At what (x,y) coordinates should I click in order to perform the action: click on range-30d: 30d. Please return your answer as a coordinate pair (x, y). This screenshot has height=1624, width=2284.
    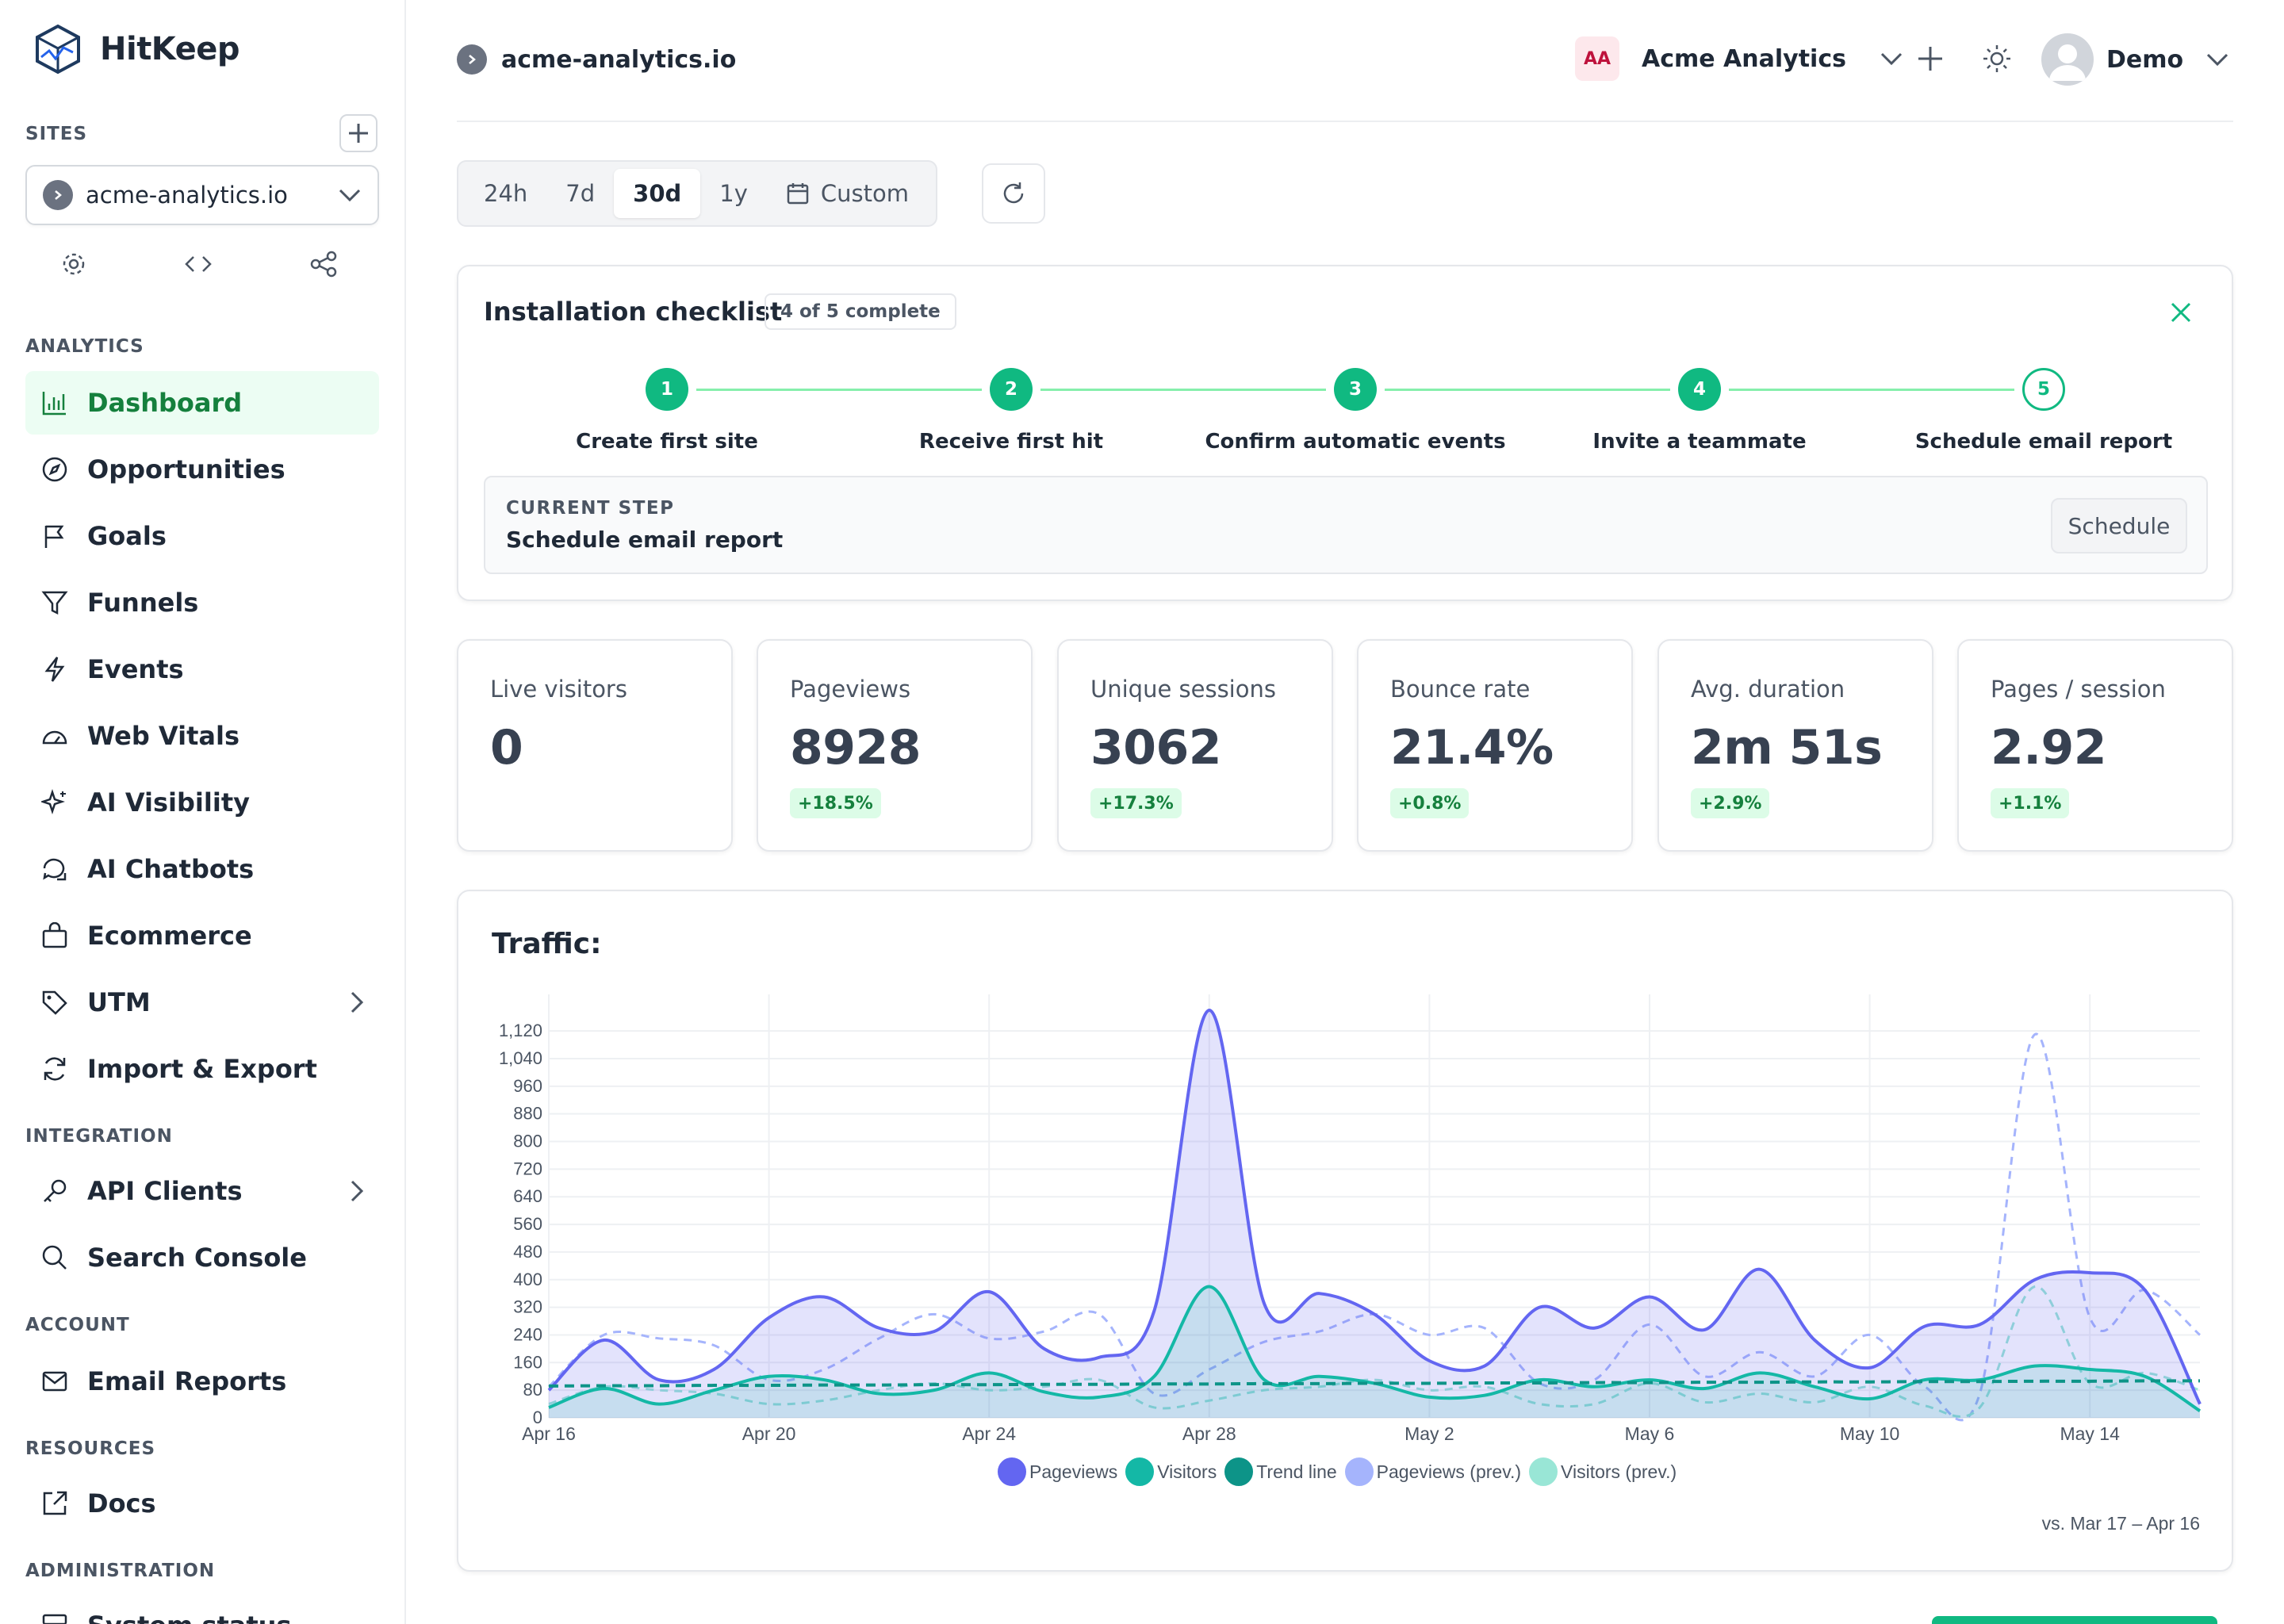
    Looking at the image, I should click on (657, 193).